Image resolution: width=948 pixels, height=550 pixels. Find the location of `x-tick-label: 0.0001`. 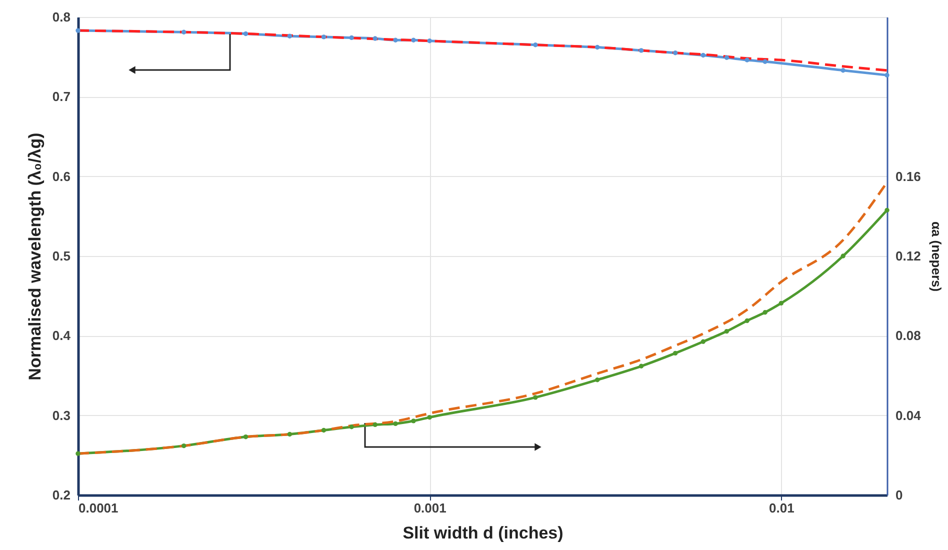

x-tick-label: 0.0001 is located at coordinates (98, 508).